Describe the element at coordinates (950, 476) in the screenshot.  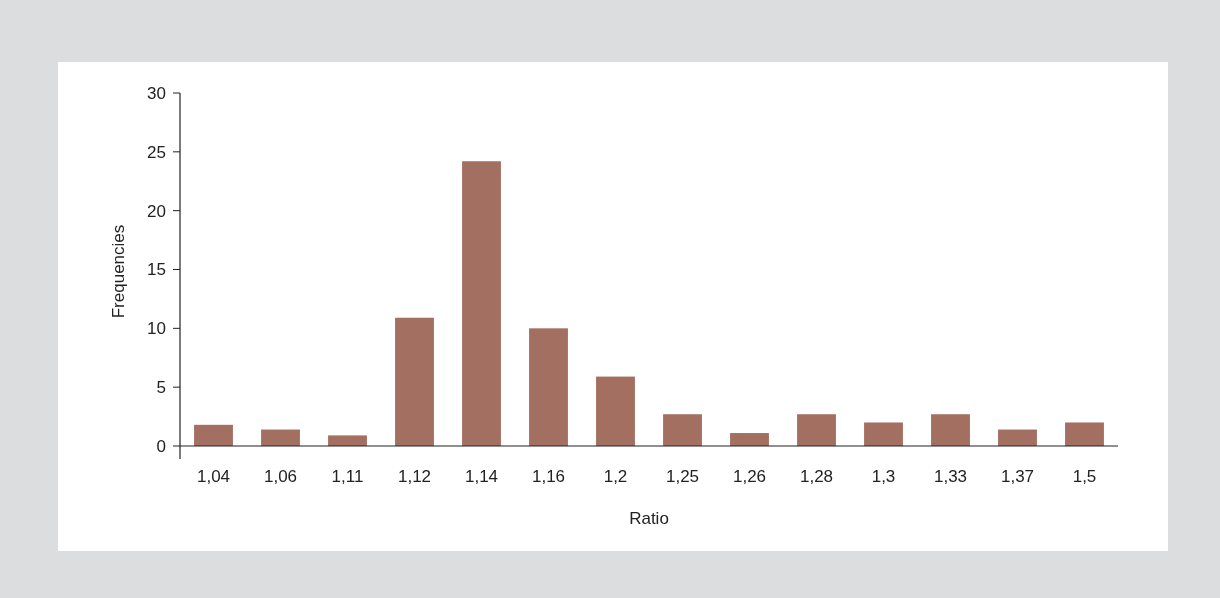
I see `x-tick-label: 1,33` at that location.